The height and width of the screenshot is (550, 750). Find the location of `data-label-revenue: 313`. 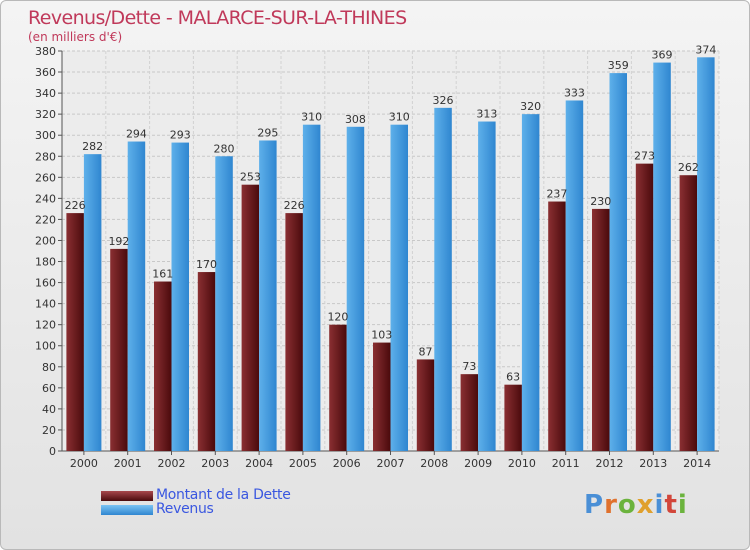

data-label-revenue: 313 is located at coordinates (486, 114).